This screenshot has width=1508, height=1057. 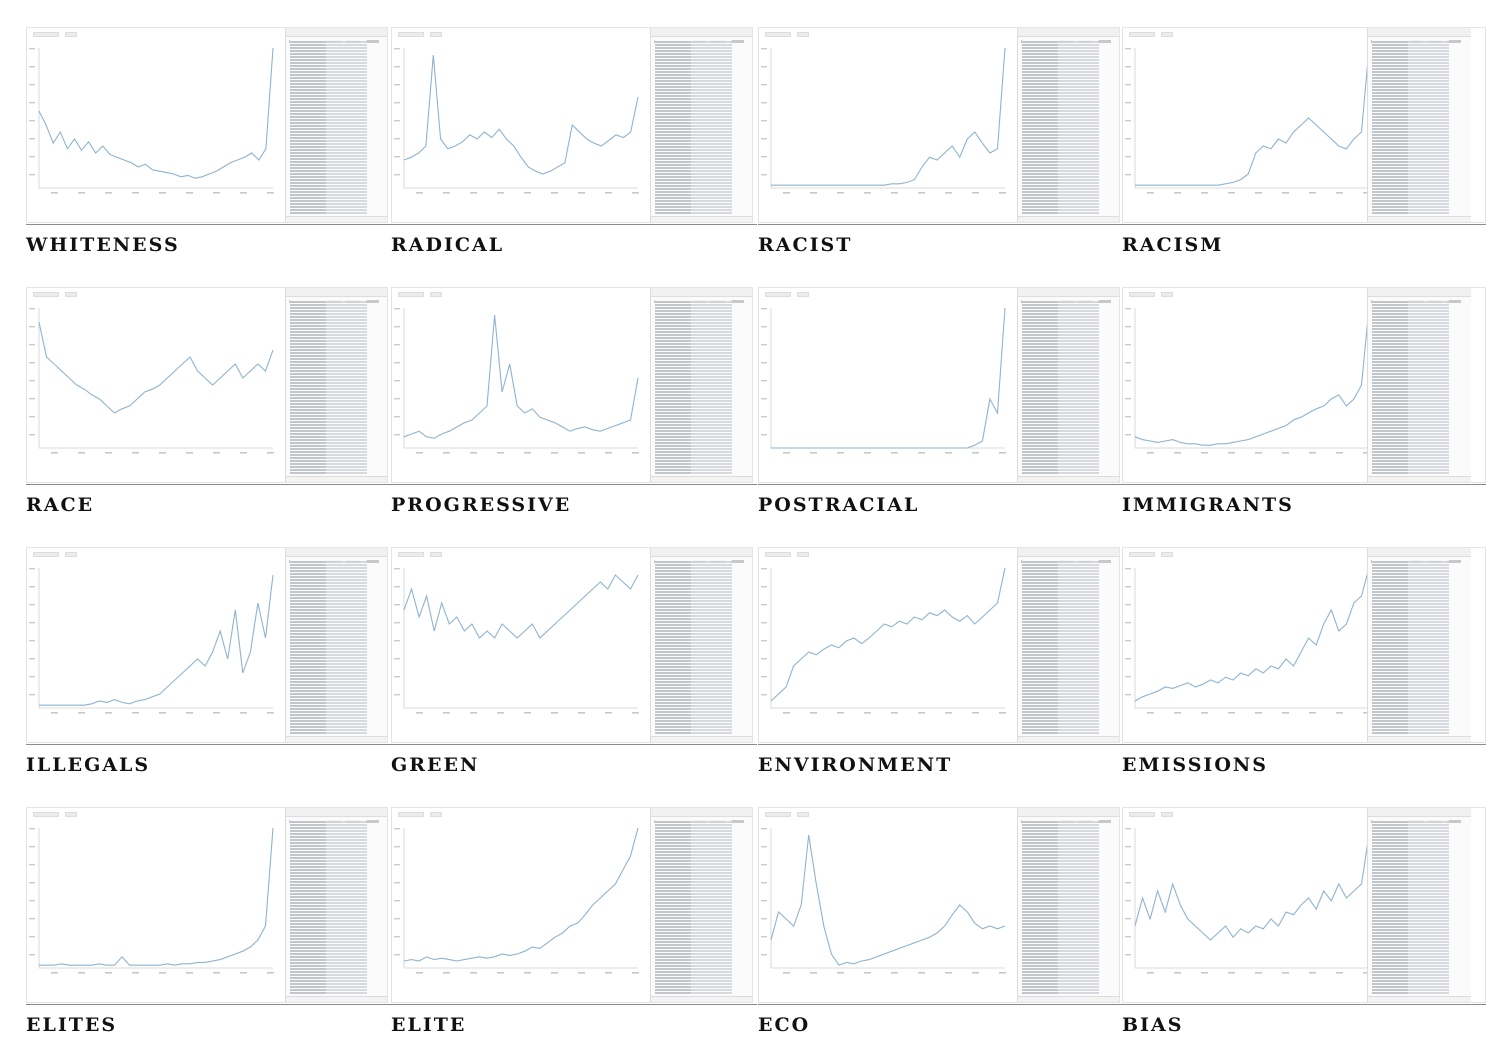 What do you see at coordinates (522, 385) in the screenshot?
I see `line-chart-area` at bounding box center [522, 385].